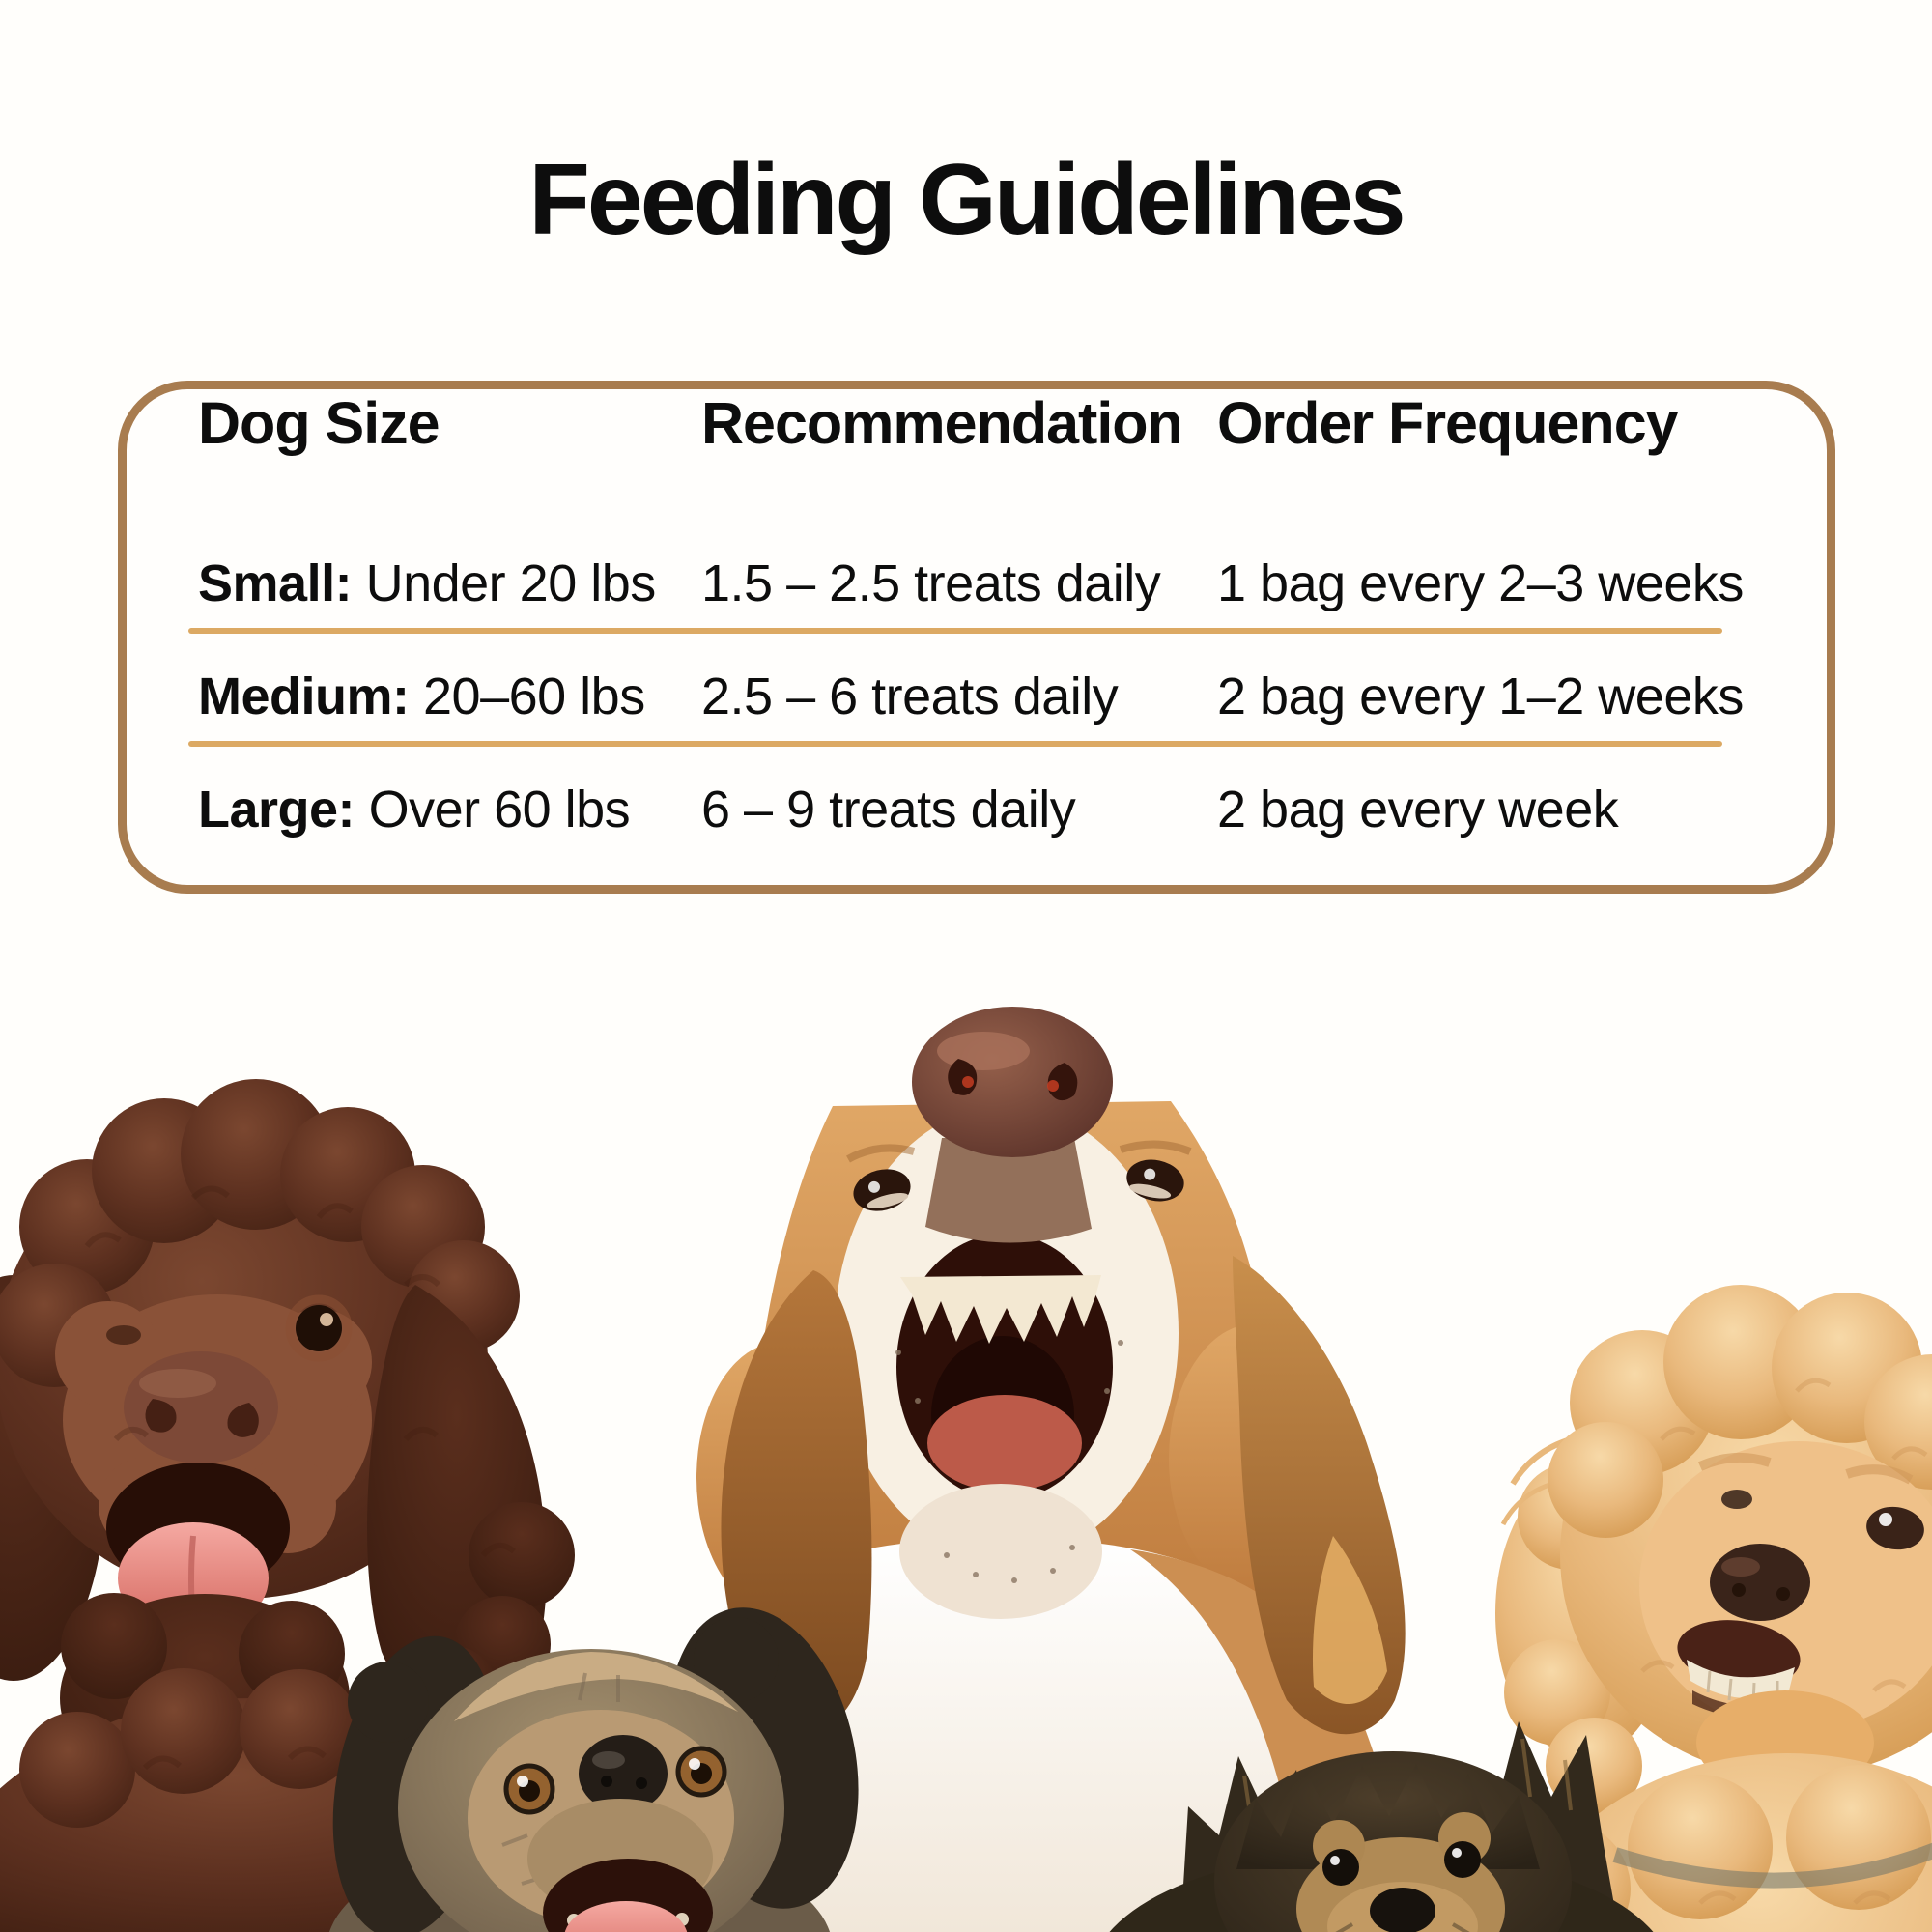  Describe the element at coordinates (1005, 1443) in the screenshot. I see `beagle-tongue` at that location.